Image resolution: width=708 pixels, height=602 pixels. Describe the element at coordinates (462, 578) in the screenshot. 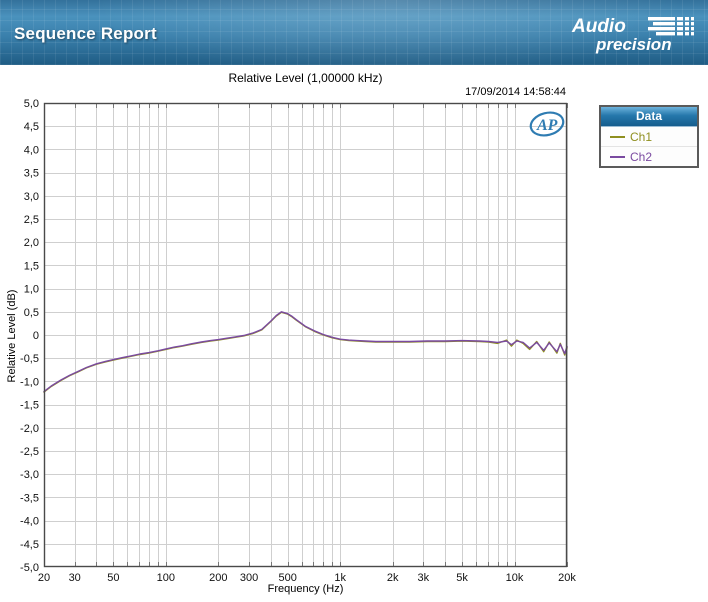

I see `x-tick-label: 5k` at that location.